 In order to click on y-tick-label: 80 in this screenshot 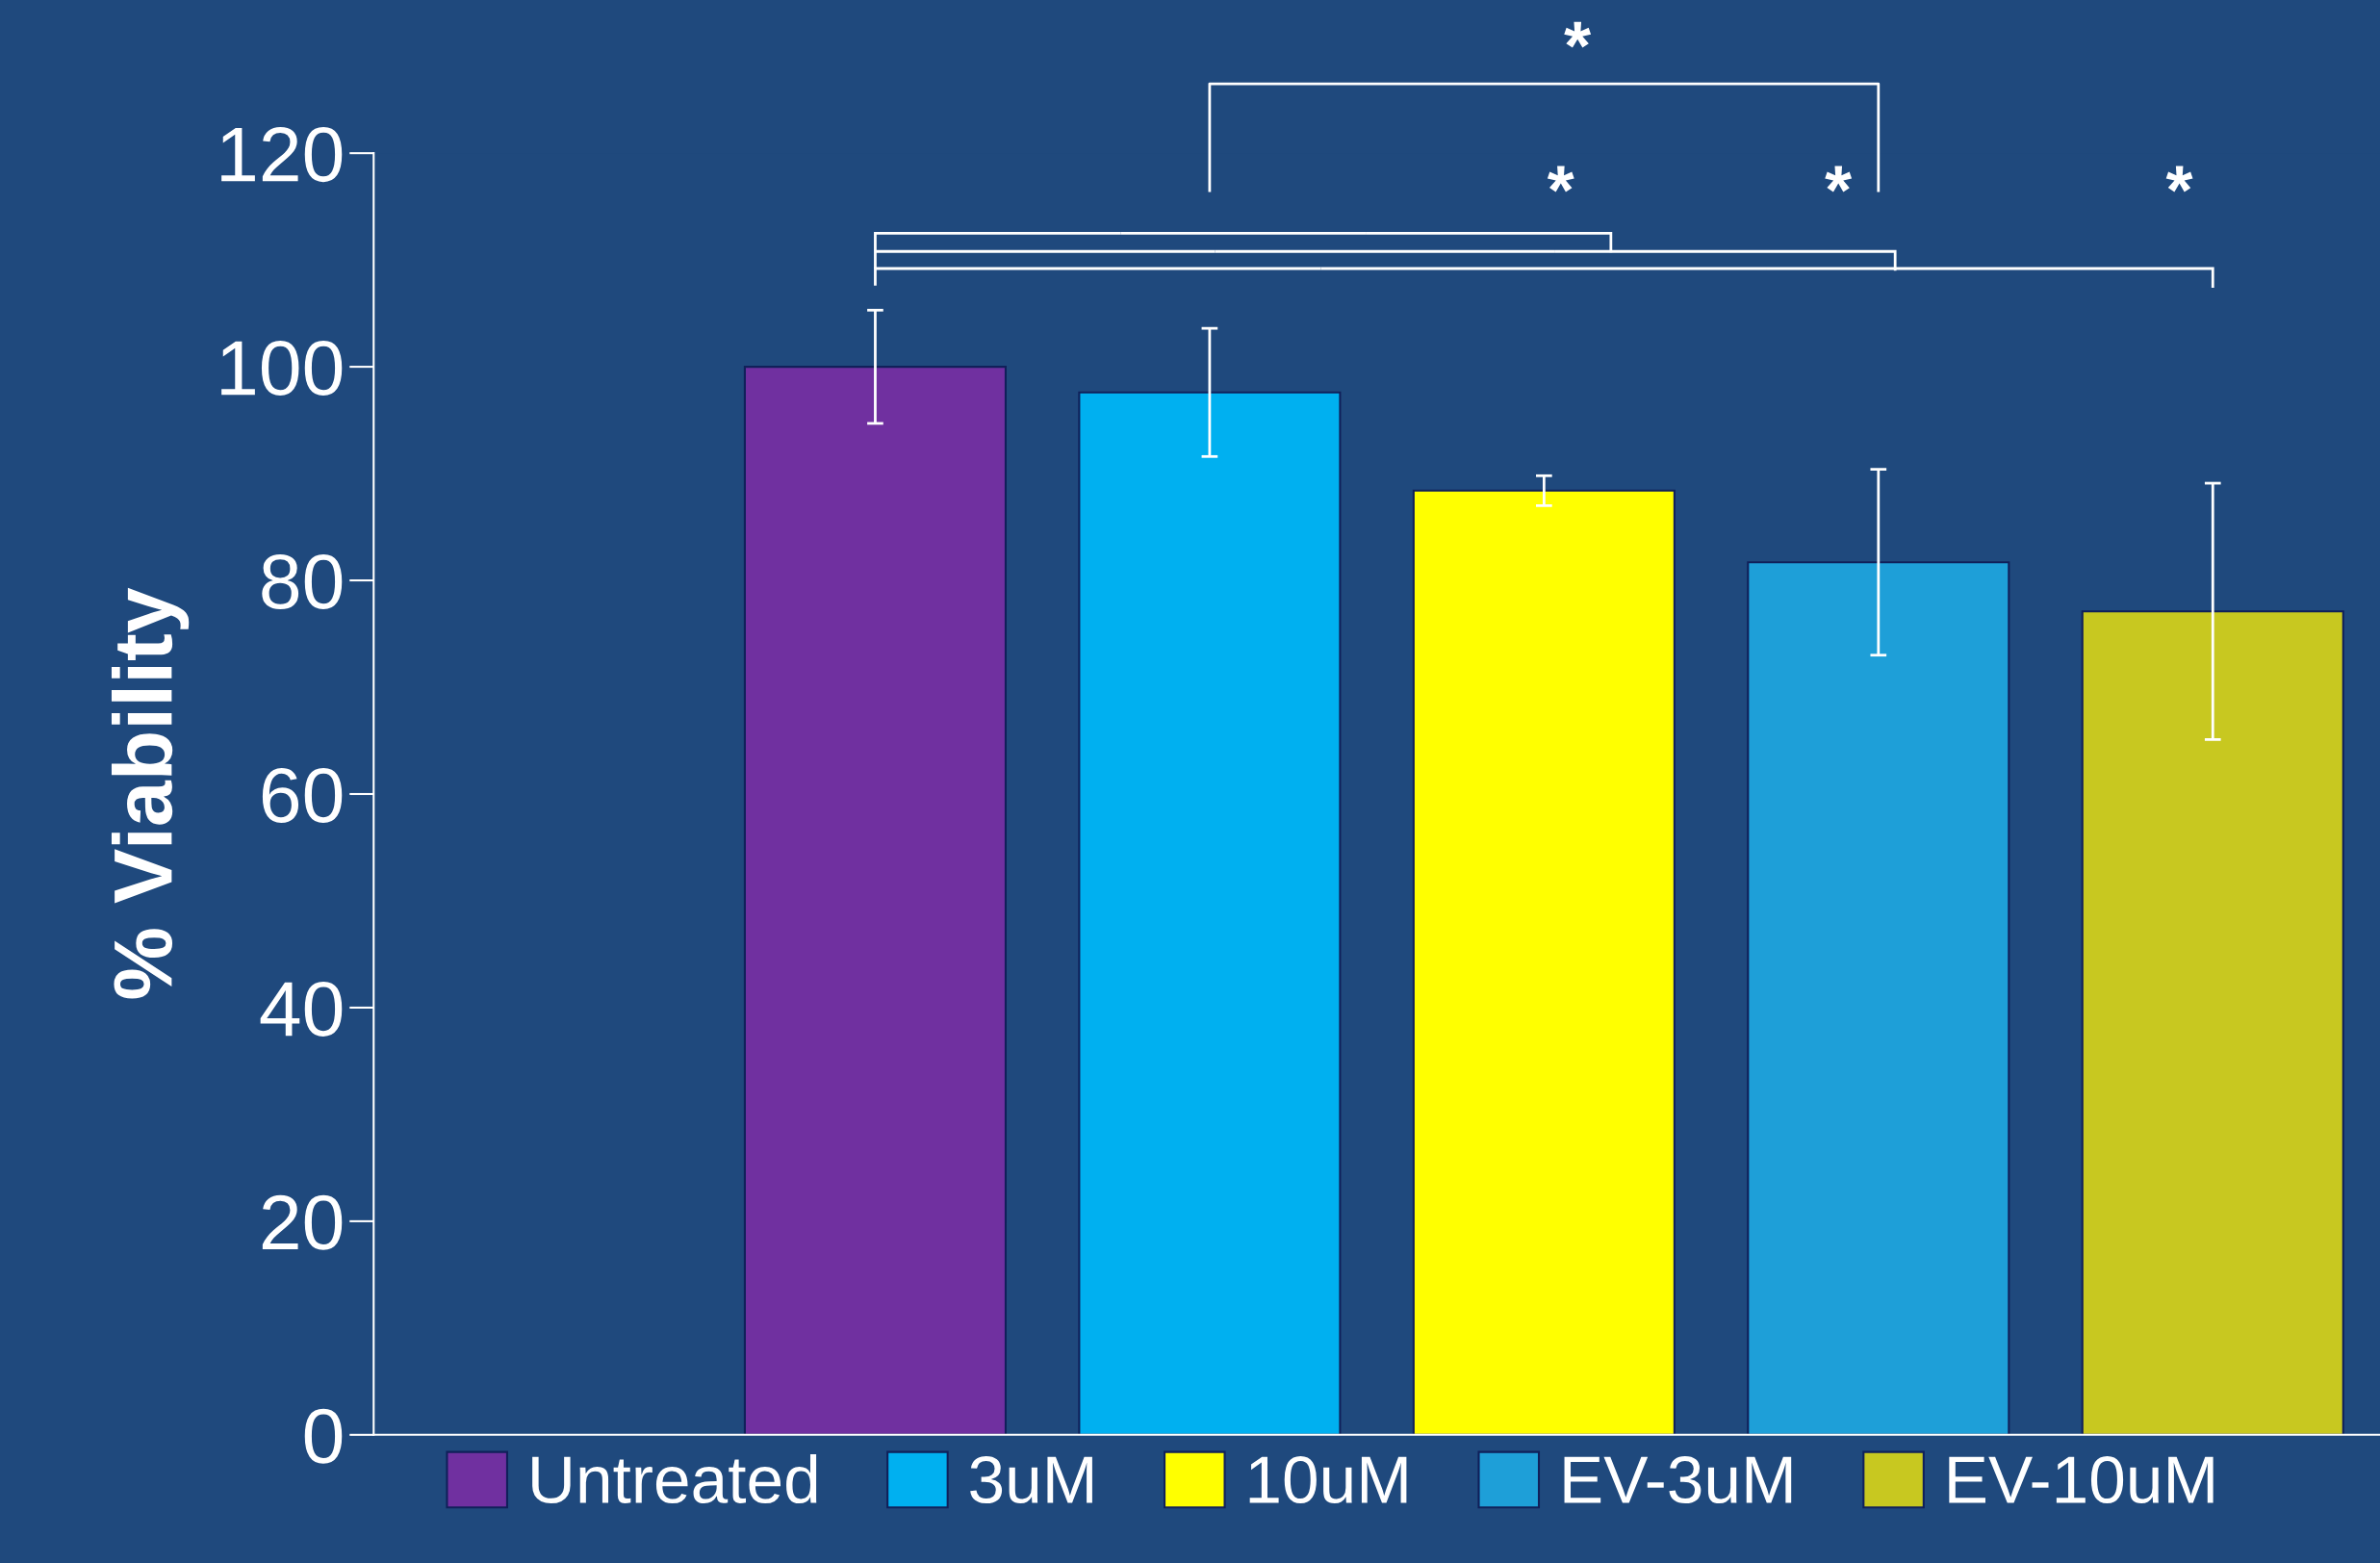, I will do `click(302, 581)`.